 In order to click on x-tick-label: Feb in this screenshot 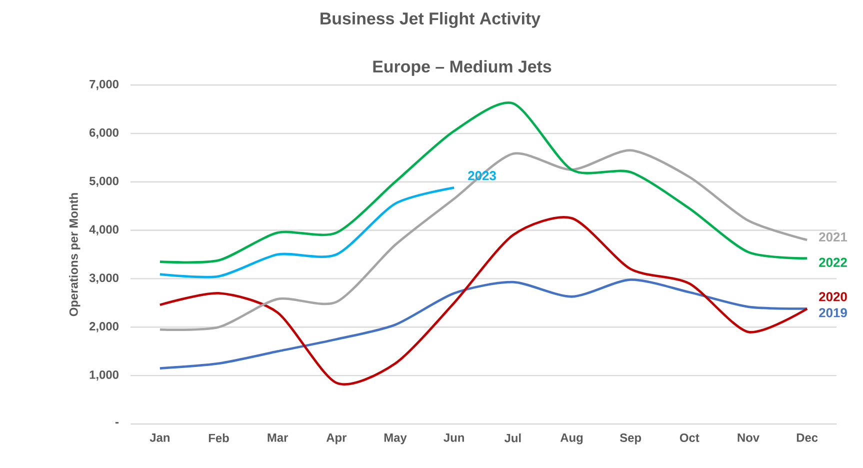, I will do `click(218, 438)`.